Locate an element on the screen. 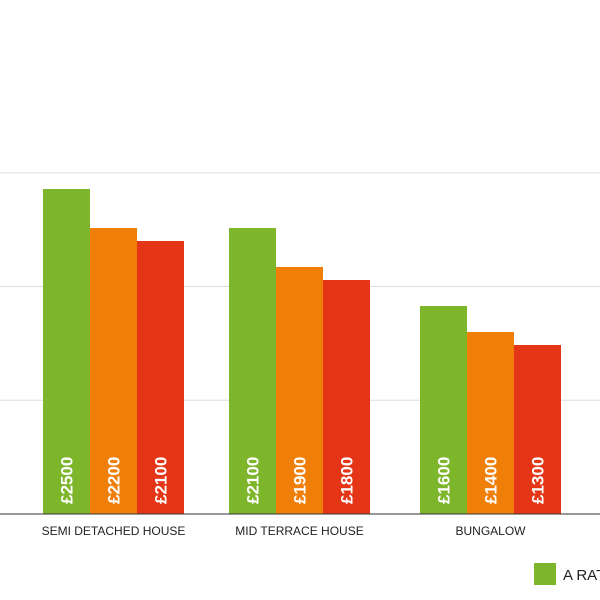 This screenshot has width=600, height=600. bar-value-label-2-0: £1600 is located at coordinates (444, 480).